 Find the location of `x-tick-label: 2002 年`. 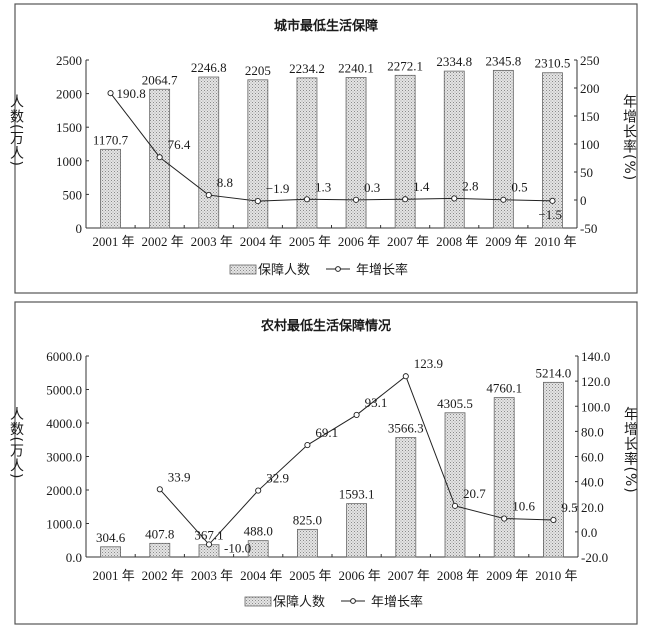

x-tick-label: 2002 年 is located at coordinates (163, 241).